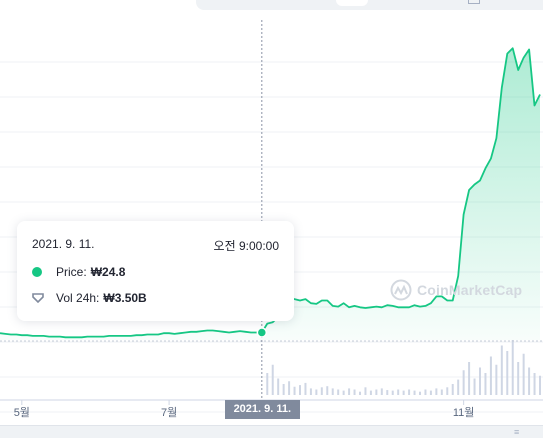 The height and width of the screenshot is (438, 543). I want to click on range-selector-icon, so click(474, 2).